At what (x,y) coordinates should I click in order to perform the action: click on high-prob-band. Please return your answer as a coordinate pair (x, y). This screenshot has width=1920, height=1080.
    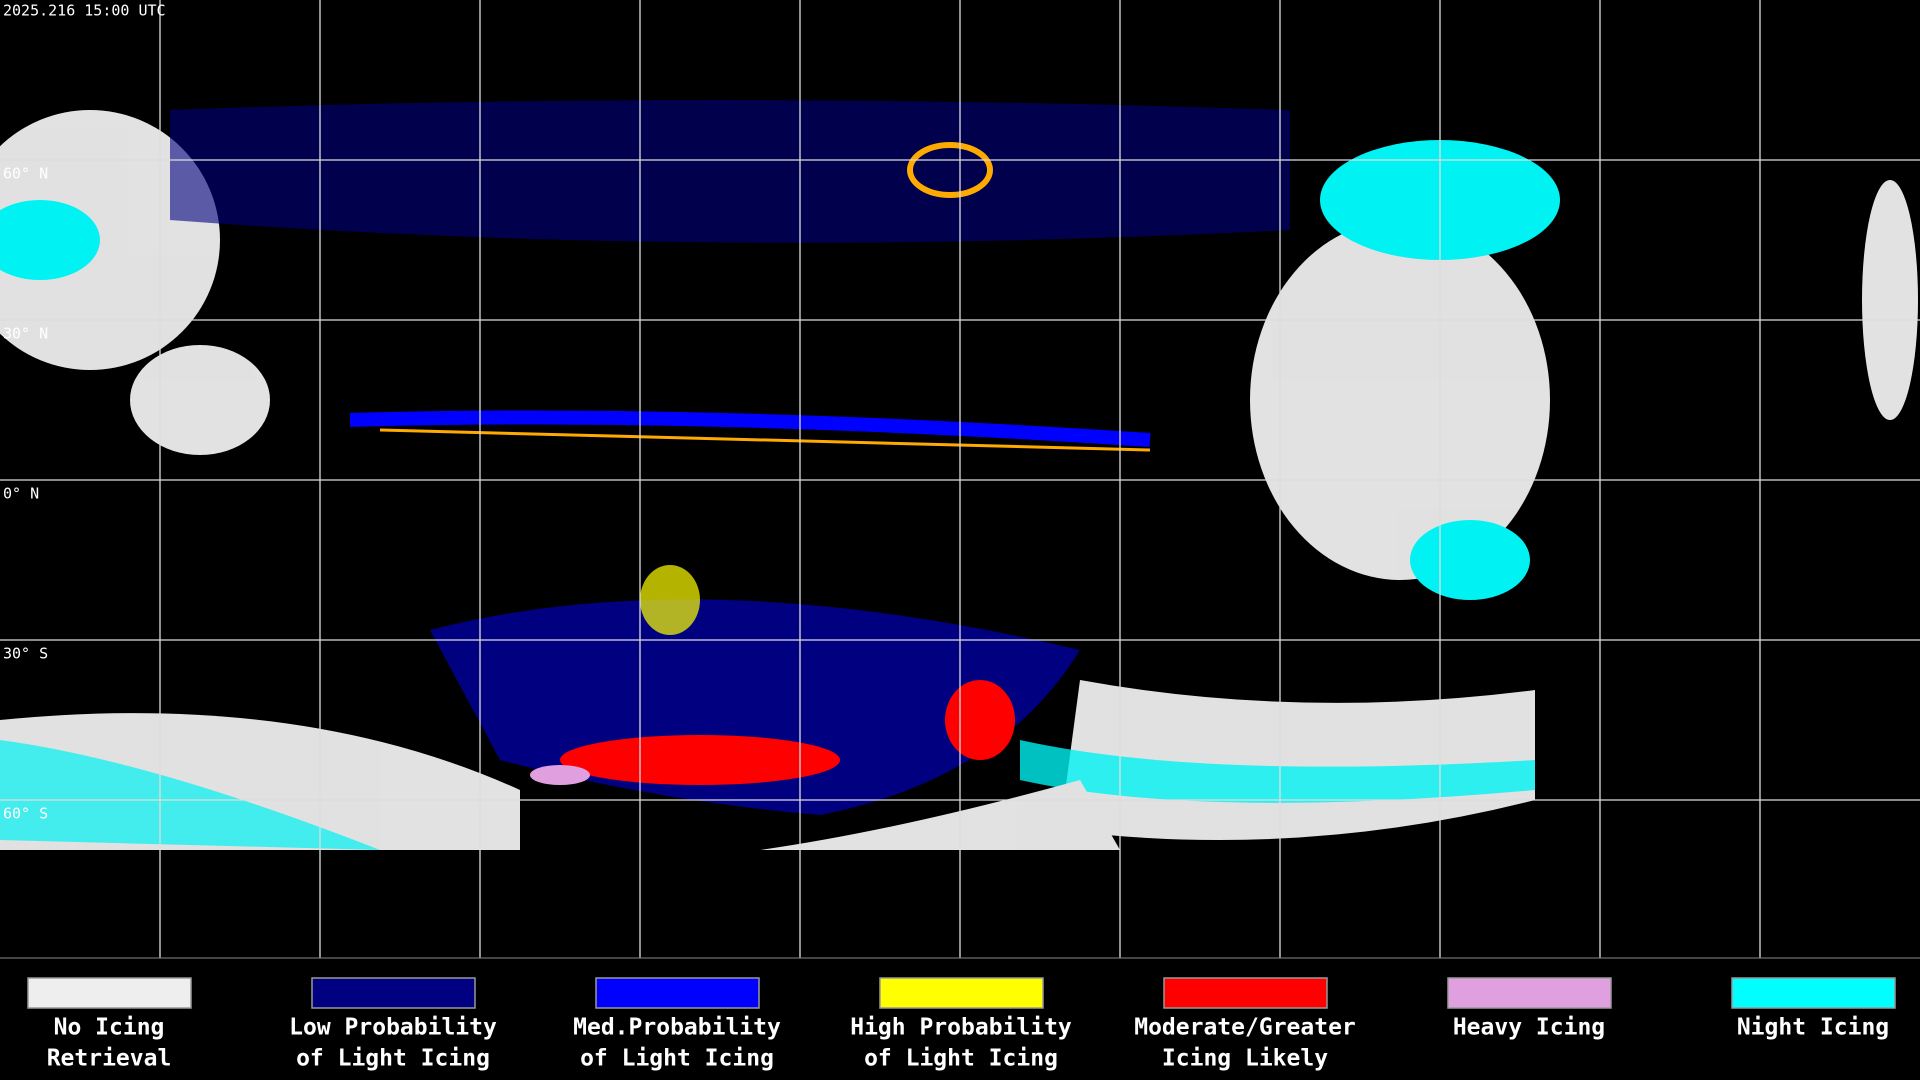
    Looking at the image, I should click on (765, 440).